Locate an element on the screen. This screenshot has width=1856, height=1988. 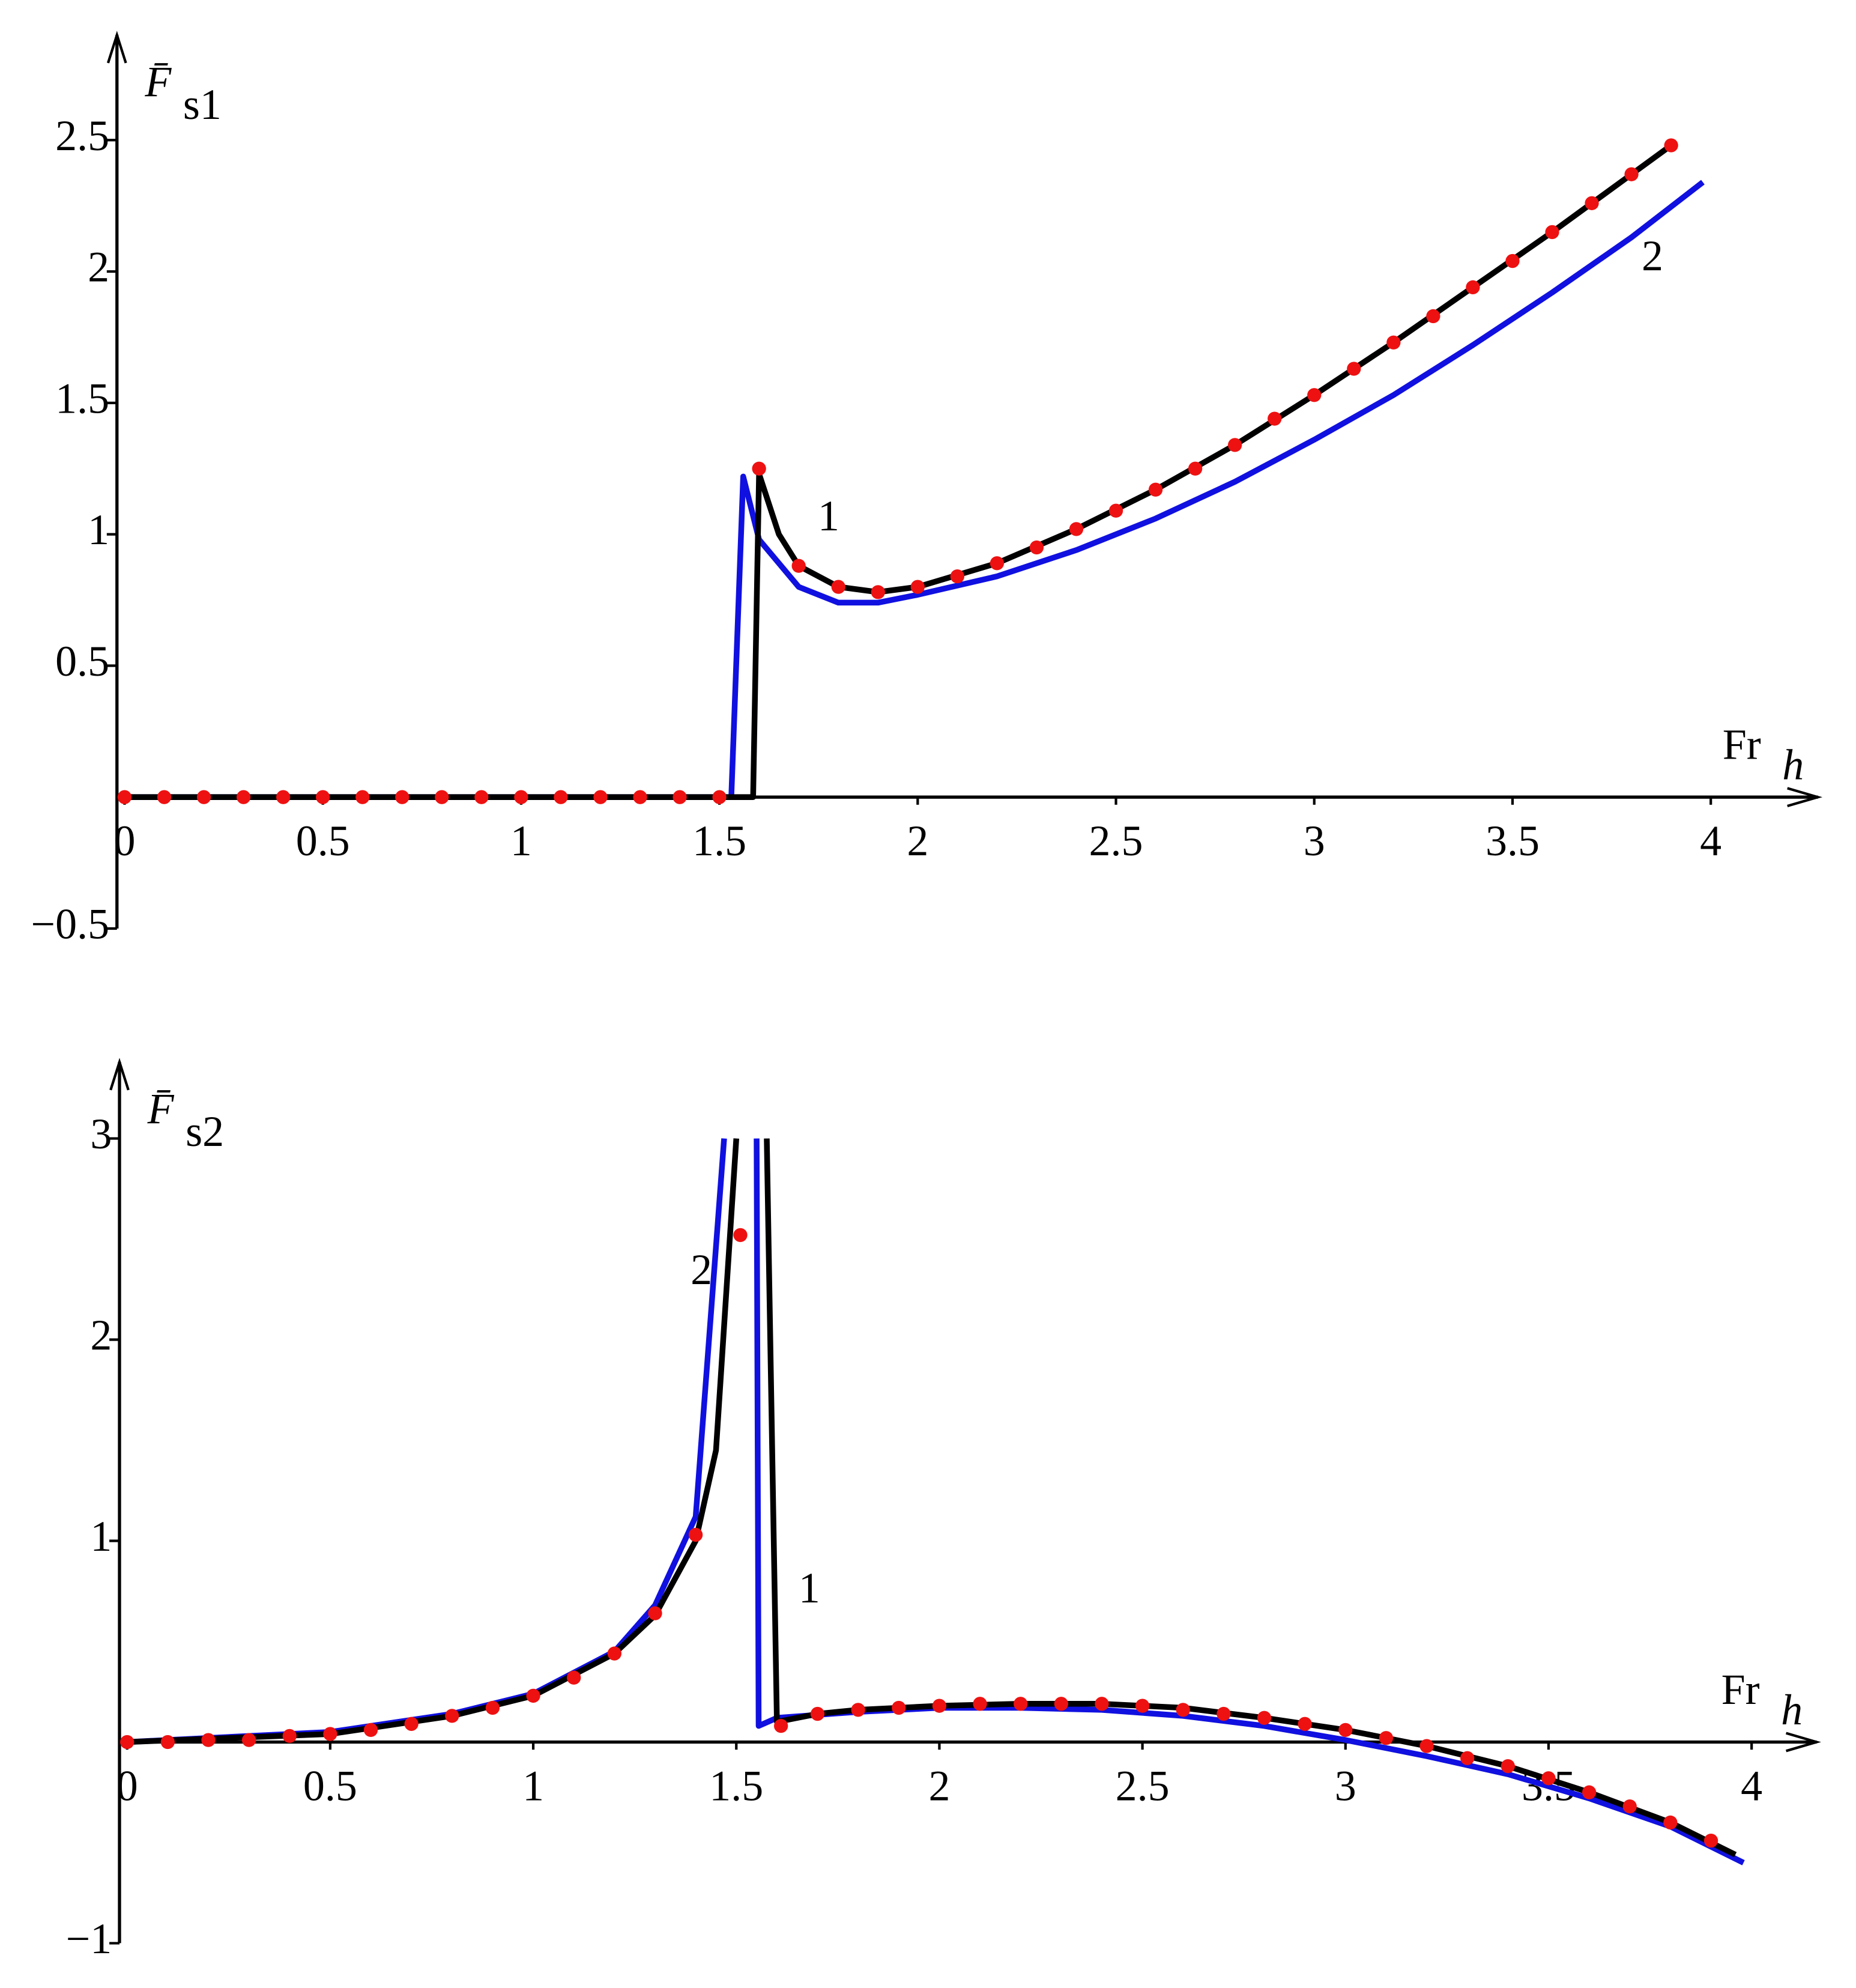
x-axis-label: Fr is located at coordinates (1741, 1690).